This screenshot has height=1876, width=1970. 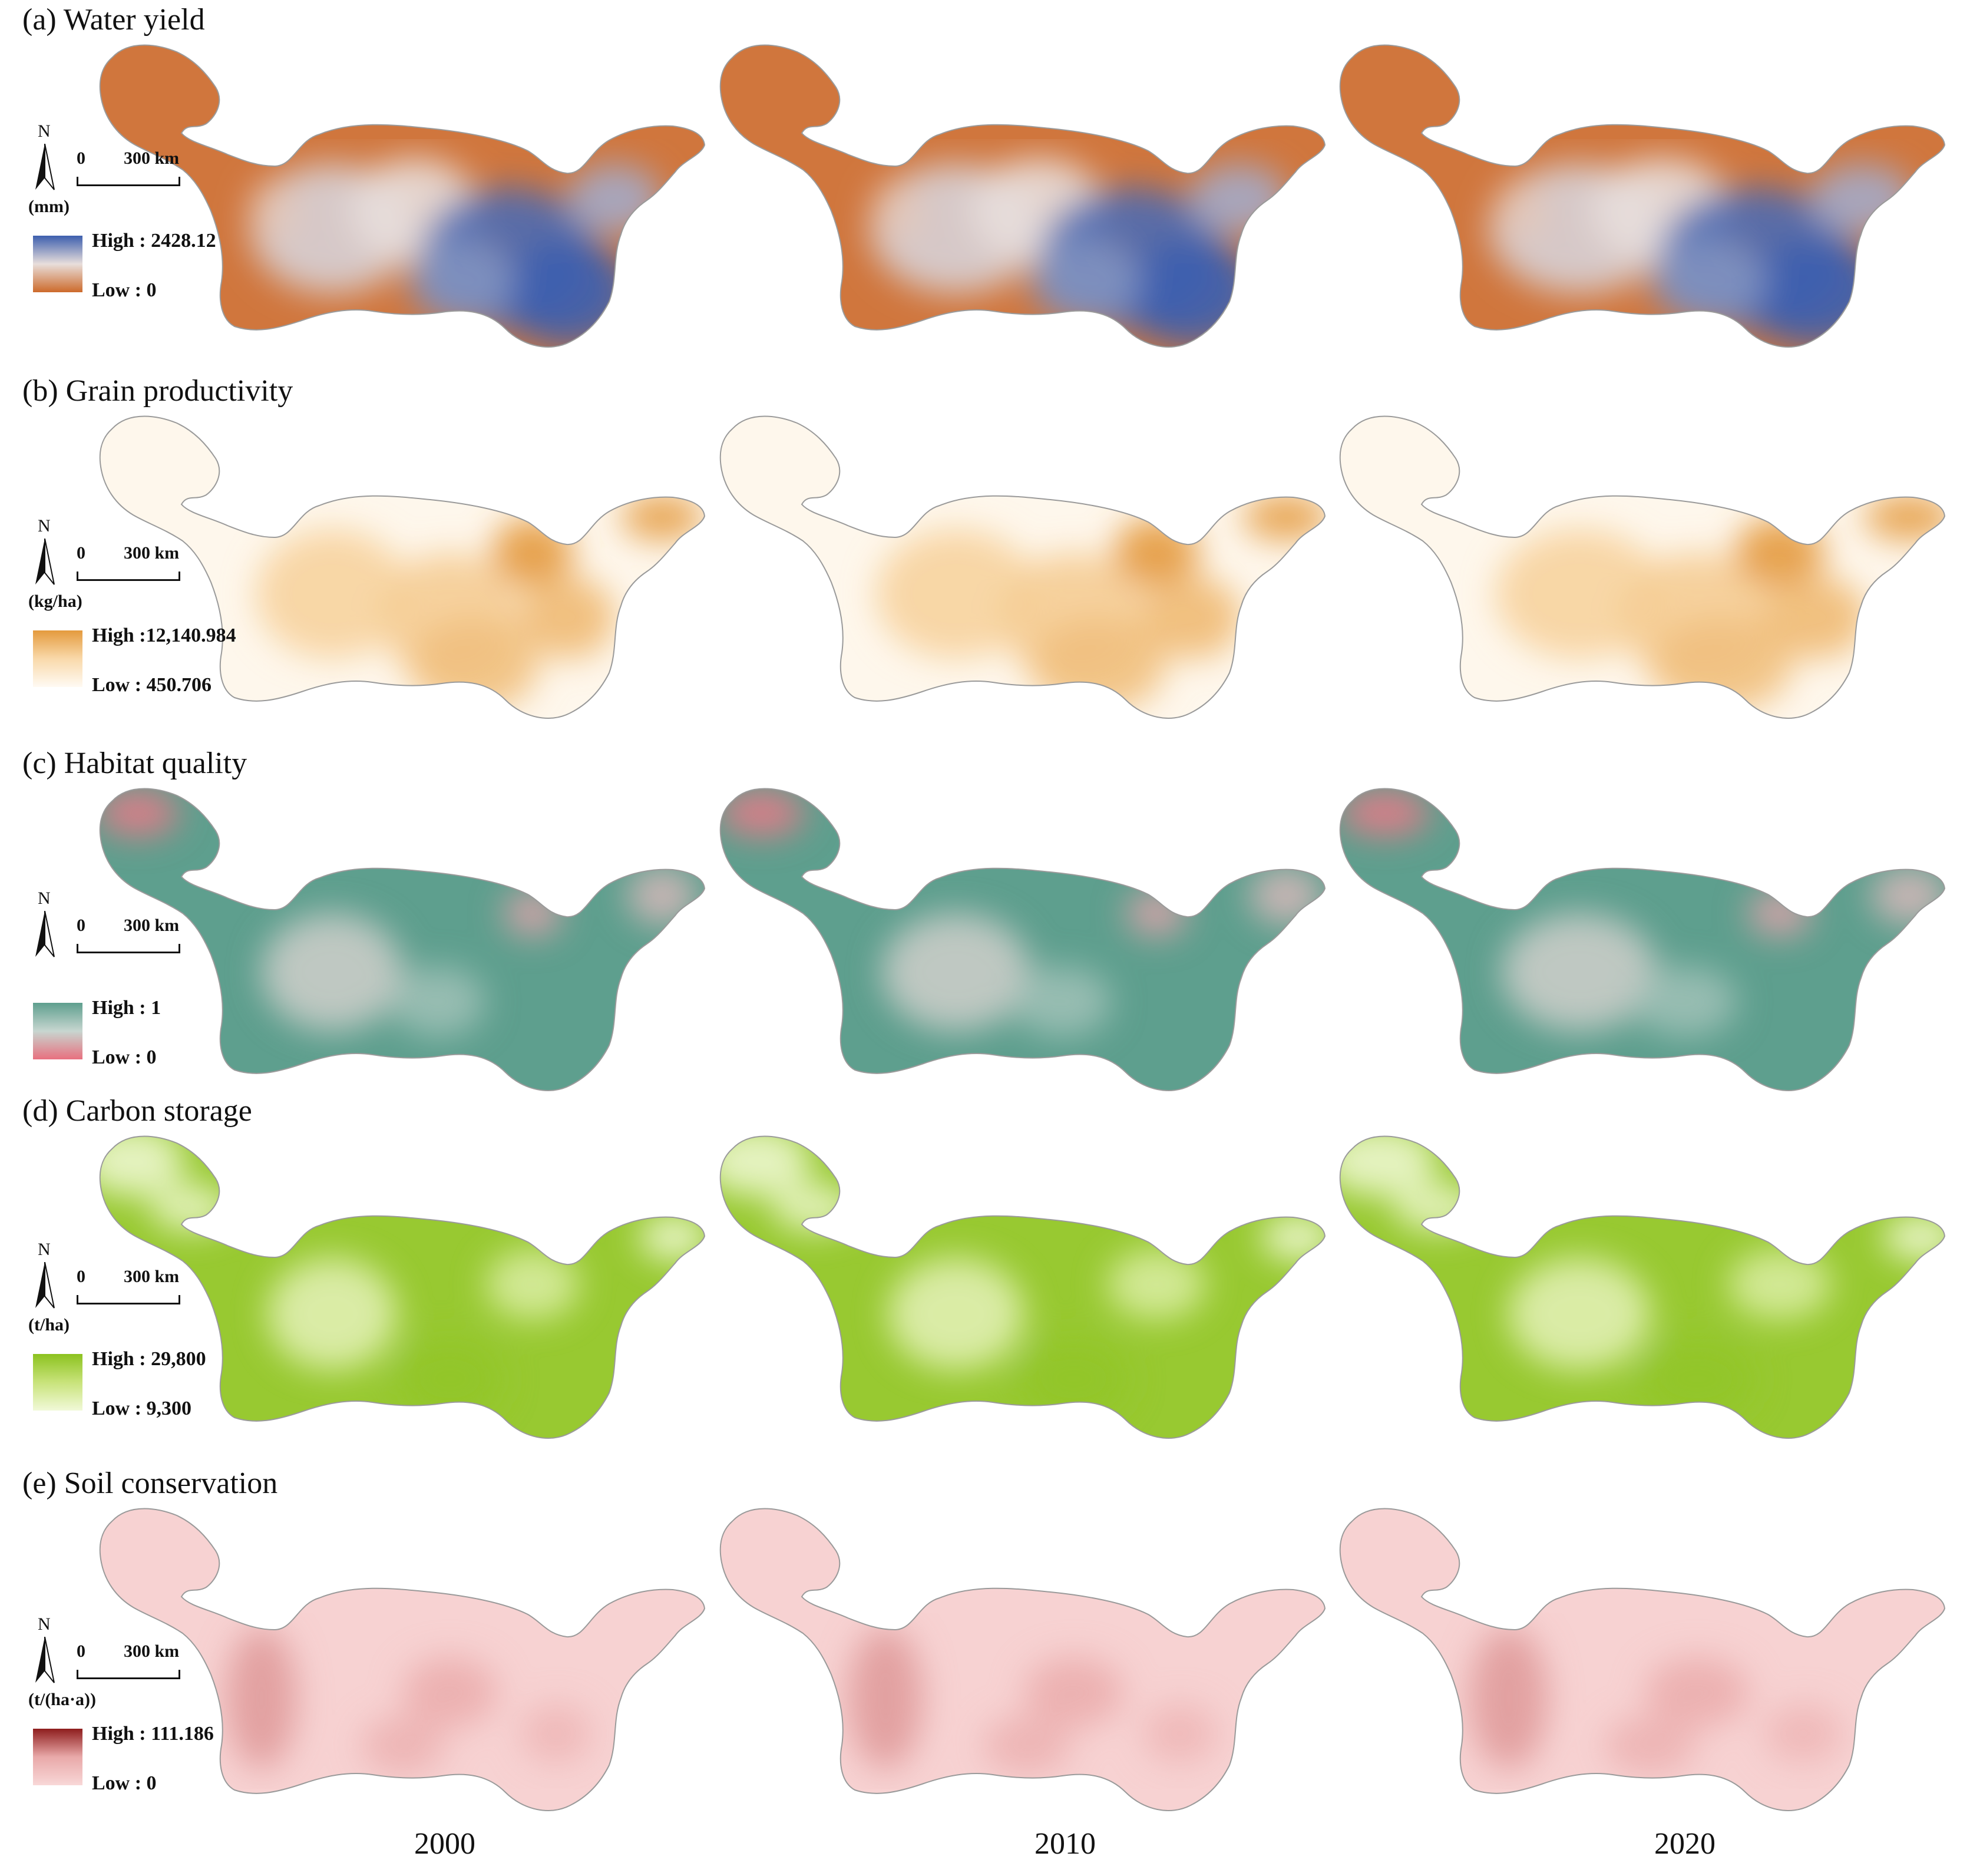 I want to click on panel-title: (e) Soil conservation, so click(x=150, y=1483).